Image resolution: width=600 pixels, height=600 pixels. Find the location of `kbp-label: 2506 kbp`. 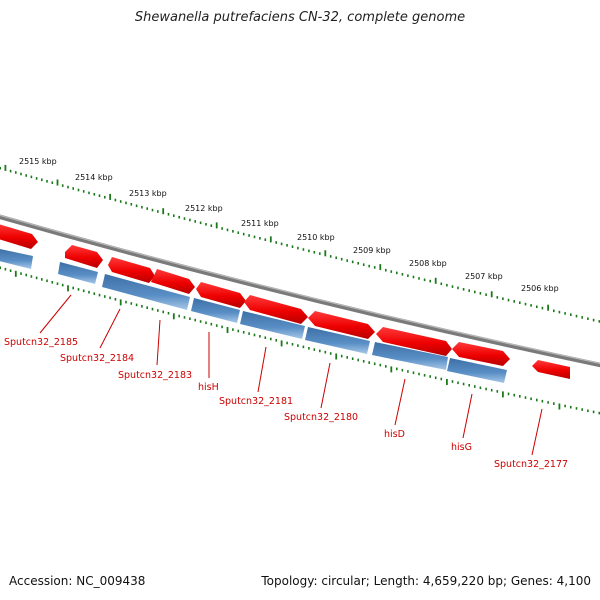

kbp-label: 2506 kbp is located at coordinates (540, 288).